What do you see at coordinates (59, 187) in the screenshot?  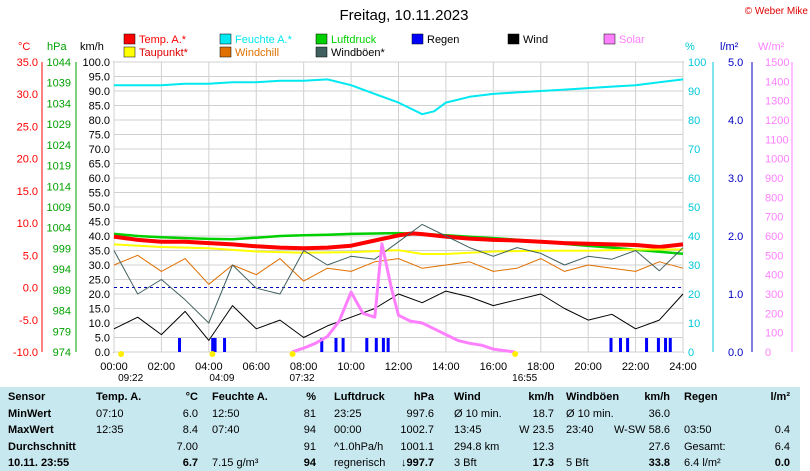 I see `pressure-tick-label: 1014` at bounding box center [59, 187].